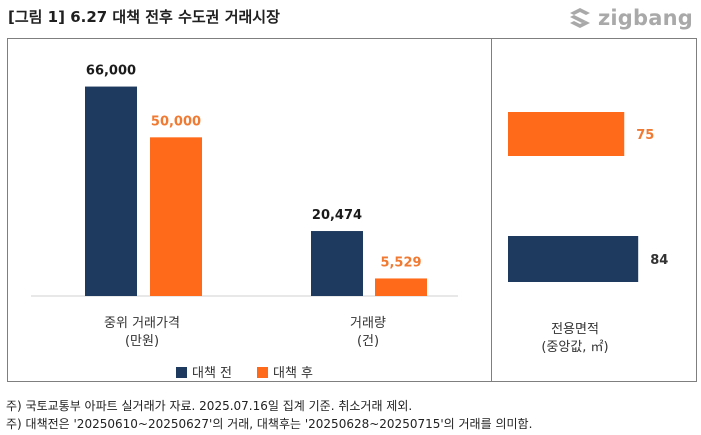 The image size is (701, 435). What do you see at coordinates (645, 135) in the screenshot?
I see `area-value-label-after: 75` at bounding box center [645, 135].